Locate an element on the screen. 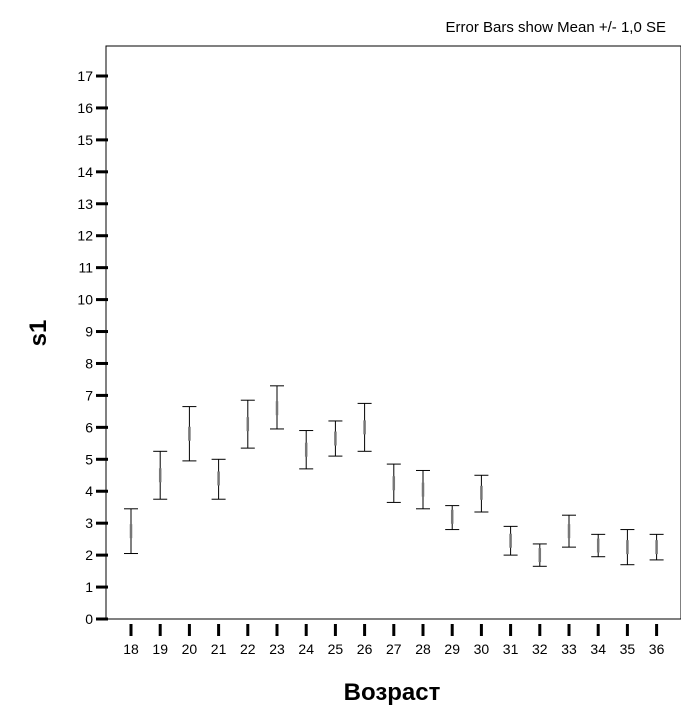  y-tick-label: 14 is located at coordinates (85, 172).